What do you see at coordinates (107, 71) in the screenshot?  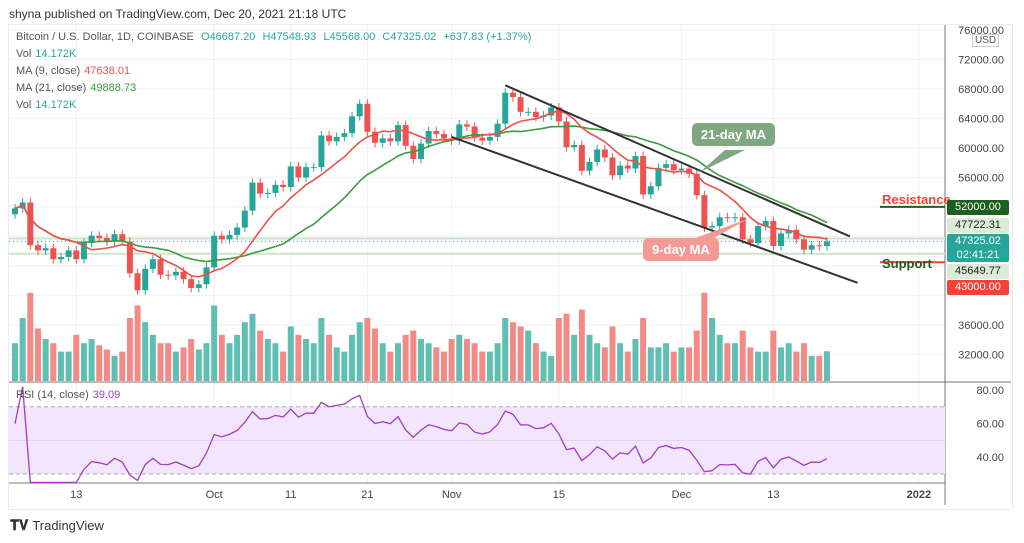 I see `ma9-value: 47638.01` at bounding box center [107, 71].